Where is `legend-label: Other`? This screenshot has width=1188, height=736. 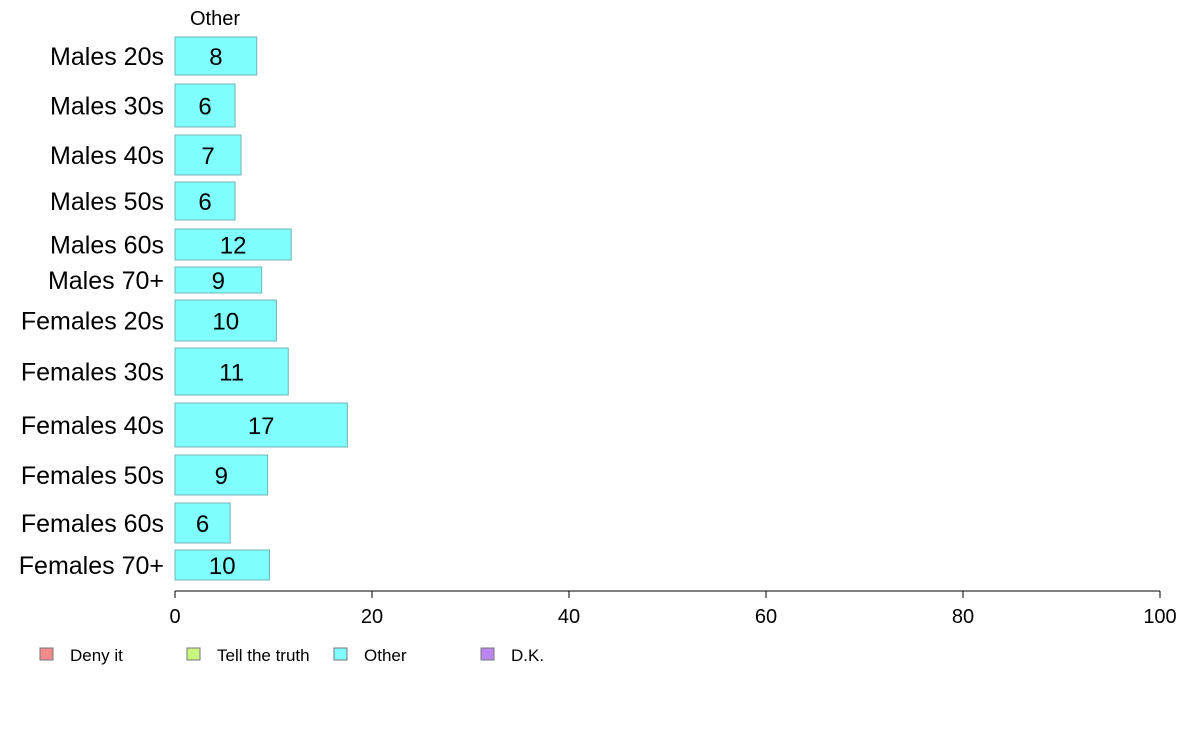
legend-label: Other is located at coordinates (385, 655).